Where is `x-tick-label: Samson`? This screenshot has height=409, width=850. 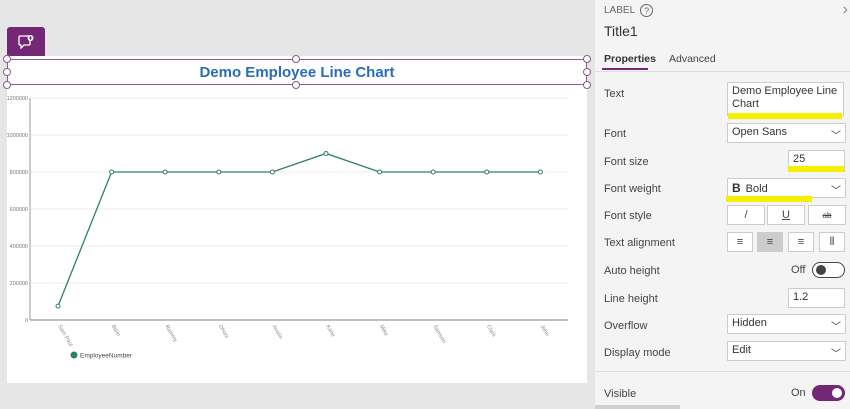 x-tick-label: Samson is located at coordinates (438, 334).